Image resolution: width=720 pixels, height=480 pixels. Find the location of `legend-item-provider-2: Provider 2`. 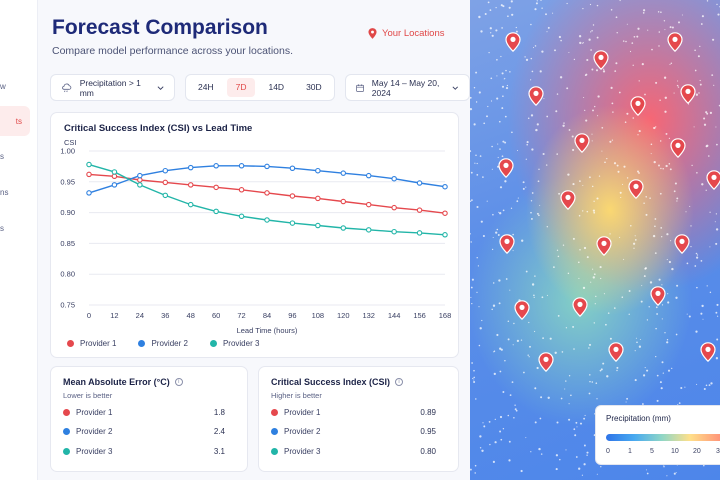

legend-item-provider-2: Provider 2 is located at coordinates (163, 343).